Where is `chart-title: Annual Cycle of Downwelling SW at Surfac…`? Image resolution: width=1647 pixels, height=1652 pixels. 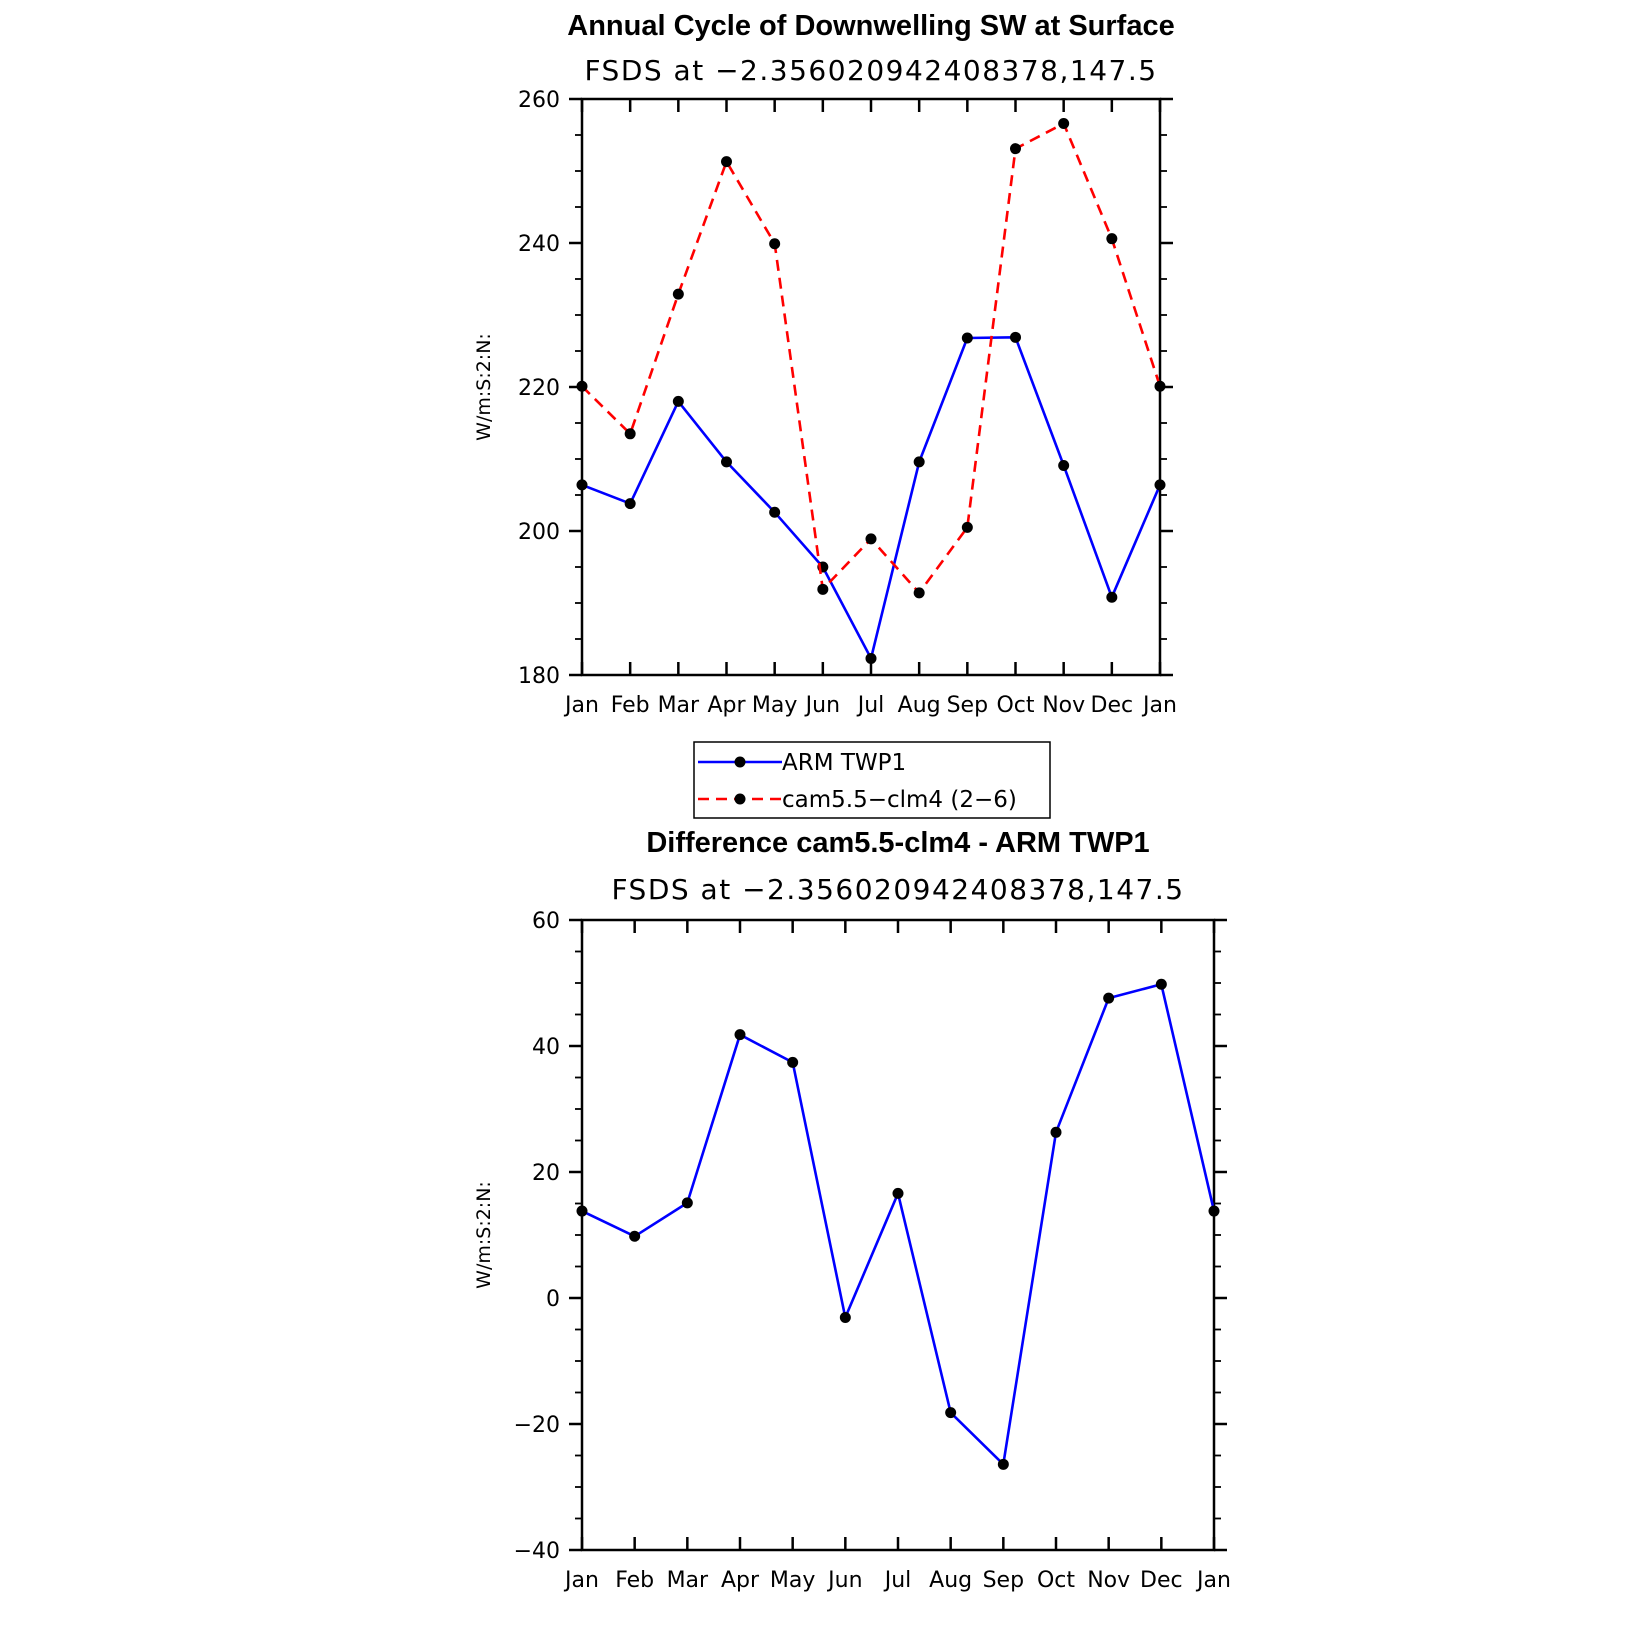
chart-title: Annual Cycle of Downwelling SW at Surfac… is located at coordinates (870, 26).